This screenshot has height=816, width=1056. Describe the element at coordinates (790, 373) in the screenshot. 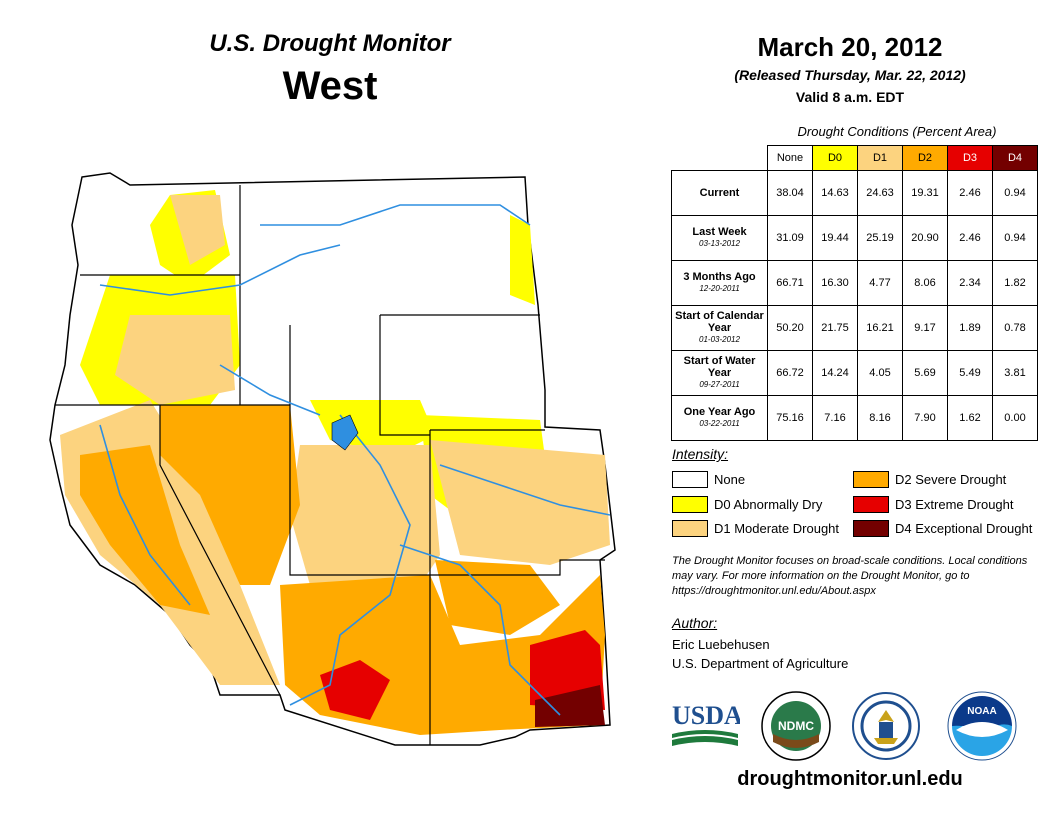

I see `table-cell: 66.72` at that location.